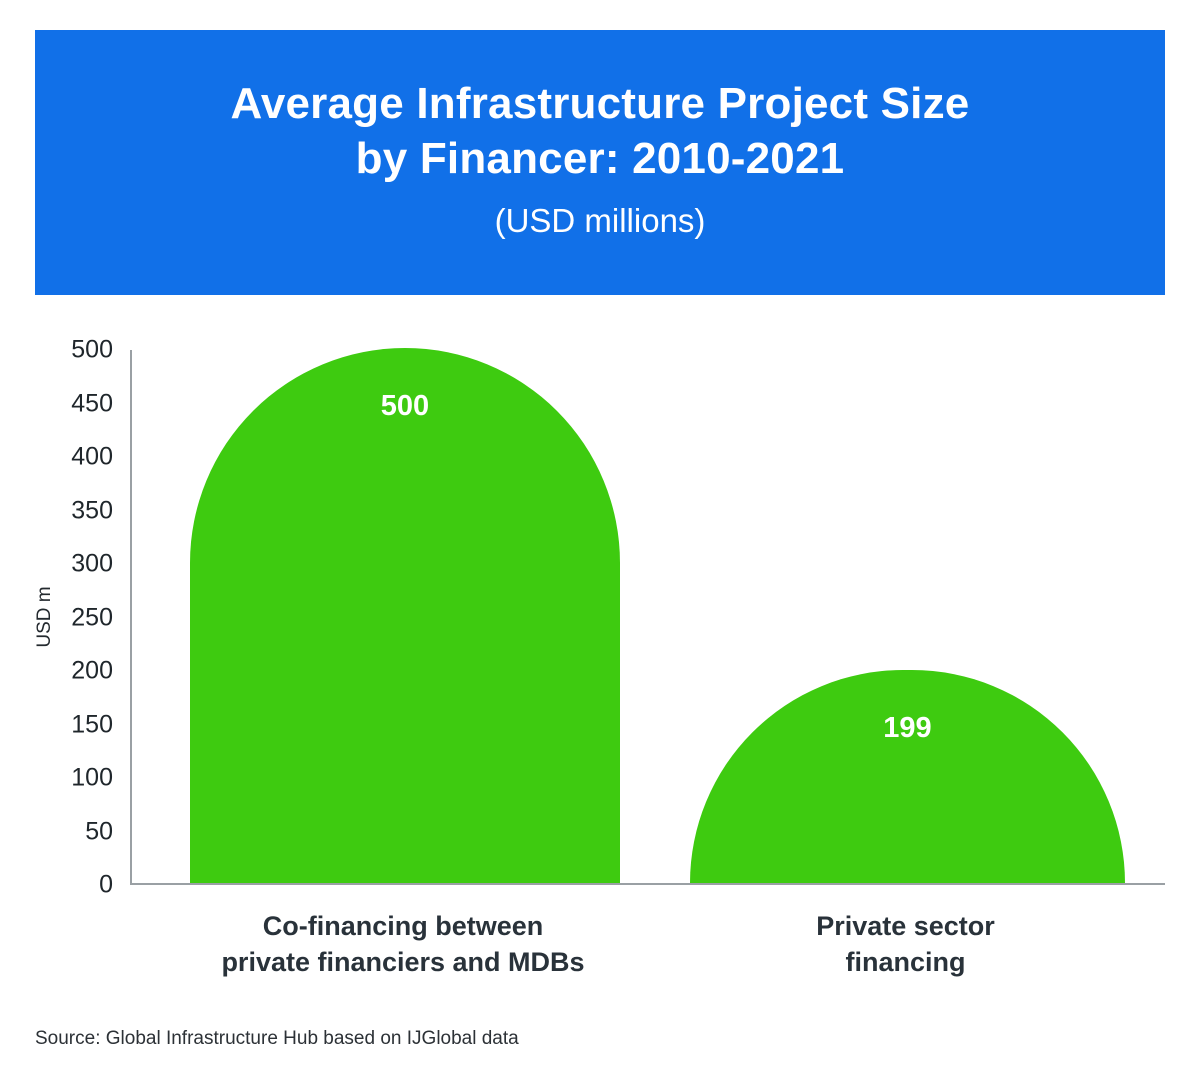 This screenshot has height=1086, width=1200. What do you see at coordinates (99, 831) in the screenshot?
I see `y-tick-label: 50` at bounding box center [99, 831].